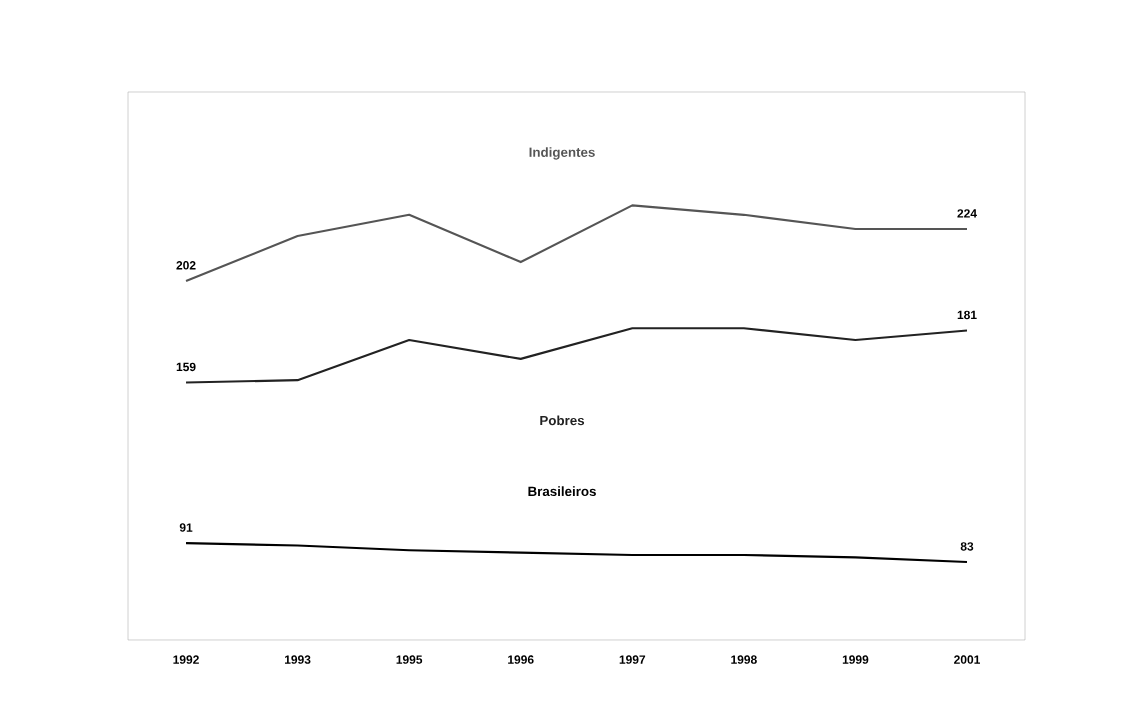 Image resolution: width=1131 pixels, height=706 pixels. I want to click on data-label: 202, so click(186, 265).